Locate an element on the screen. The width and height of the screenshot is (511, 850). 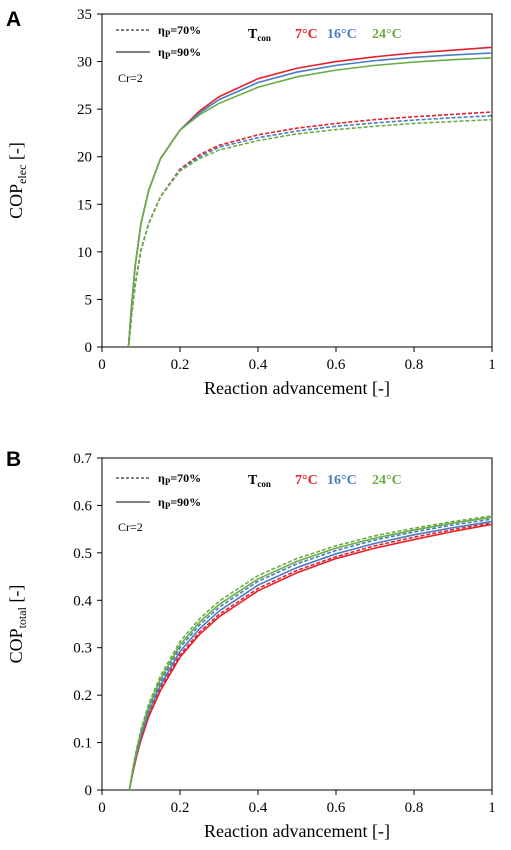
y-tick-label: 0.6 is located at coordinates (82, 506).